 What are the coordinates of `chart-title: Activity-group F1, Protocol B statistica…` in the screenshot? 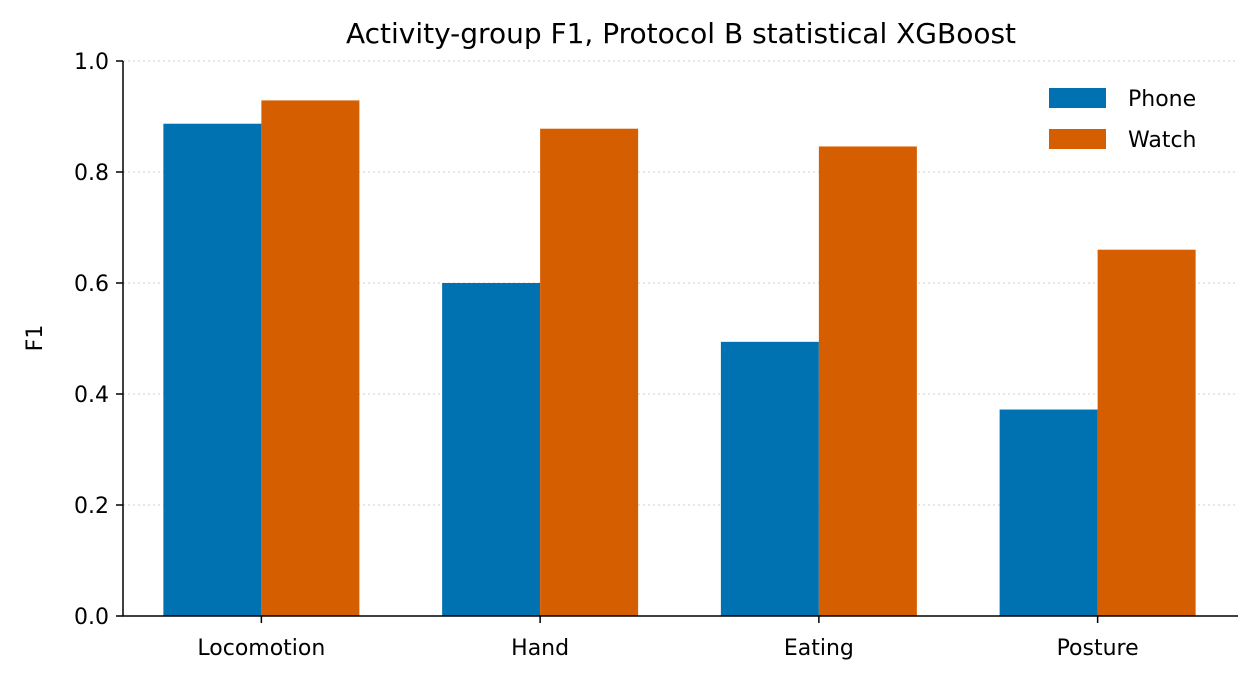 It's located at (681, 33).